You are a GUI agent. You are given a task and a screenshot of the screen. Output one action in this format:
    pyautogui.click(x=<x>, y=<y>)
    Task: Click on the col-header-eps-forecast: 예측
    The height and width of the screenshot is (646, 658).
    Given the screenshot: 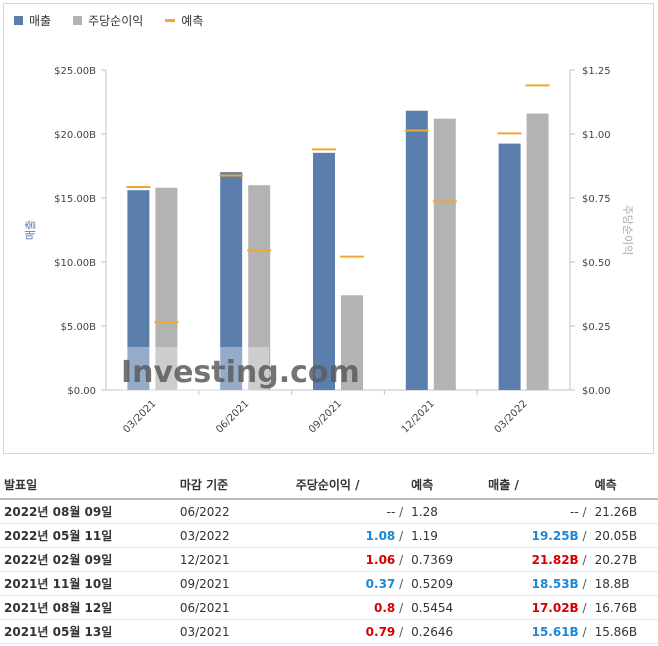 What is the action you would take?
    pyautogui.click(x=446, y=485)
    